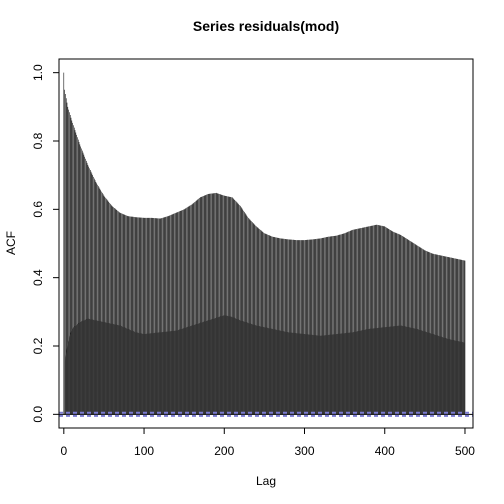 The height and width of the screenshot is (504, 504). I want to click on y-tick-label: 0.0, so click(38, 414).